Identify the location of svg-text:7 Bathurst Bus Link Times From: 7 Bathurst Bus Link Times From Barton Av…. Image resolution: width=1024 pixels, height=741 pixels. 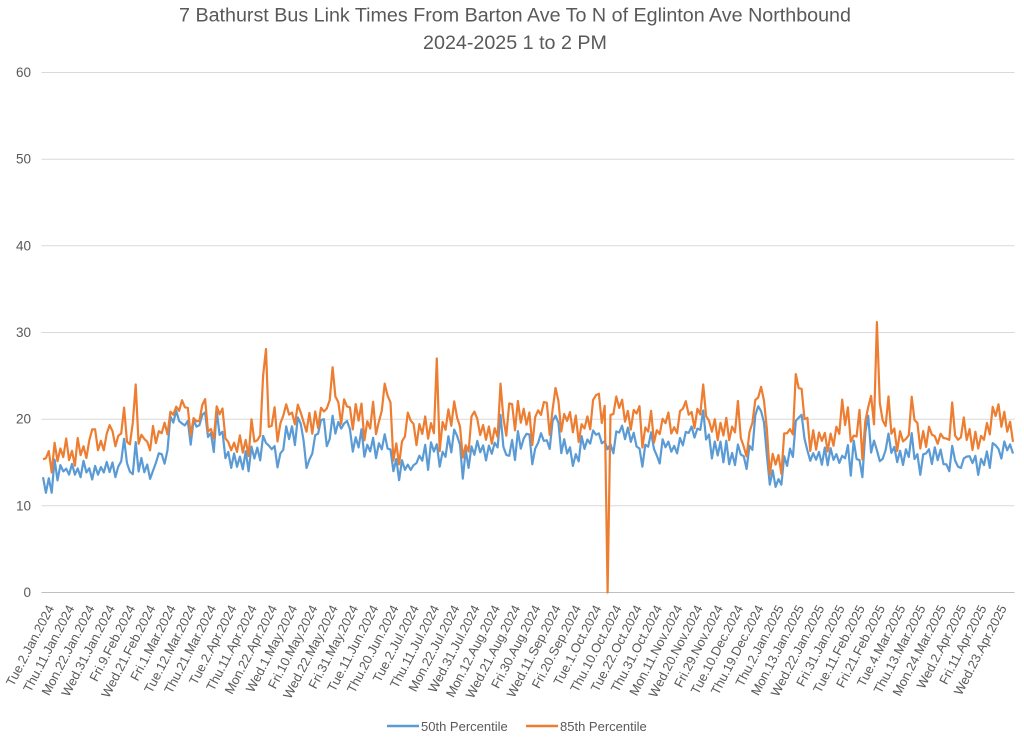
(515, 16).